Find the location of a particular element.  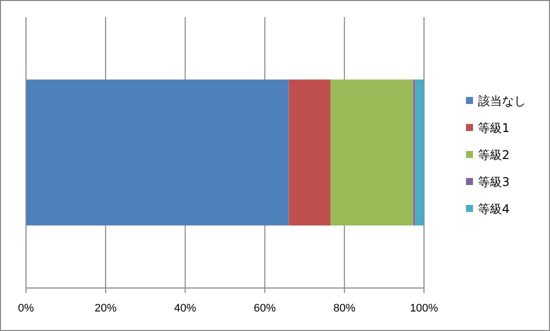

legend-label: 等級1 is located at coordinates (494, 128).